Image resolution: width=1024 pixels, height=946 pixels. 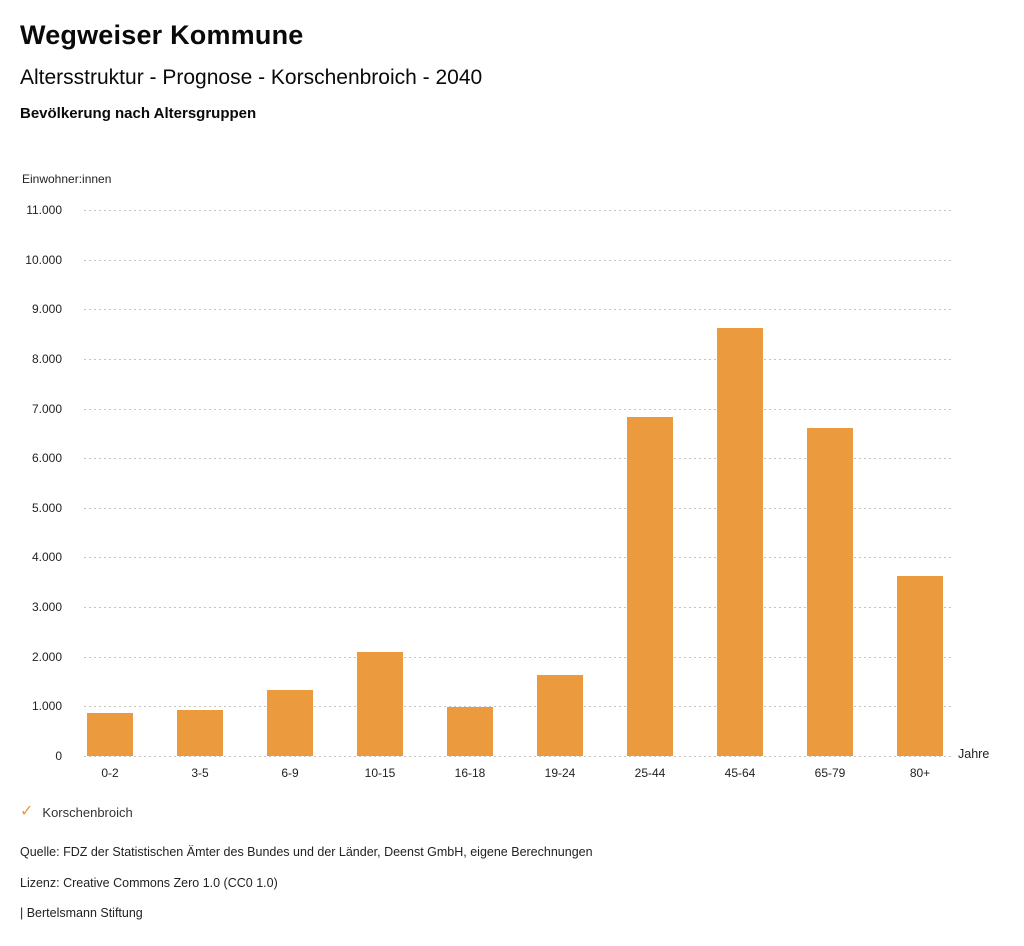 What do you see at coordinates (519, 310) in the screenshot?
I see `gridline-9.000` at bounding box center [519, 310].